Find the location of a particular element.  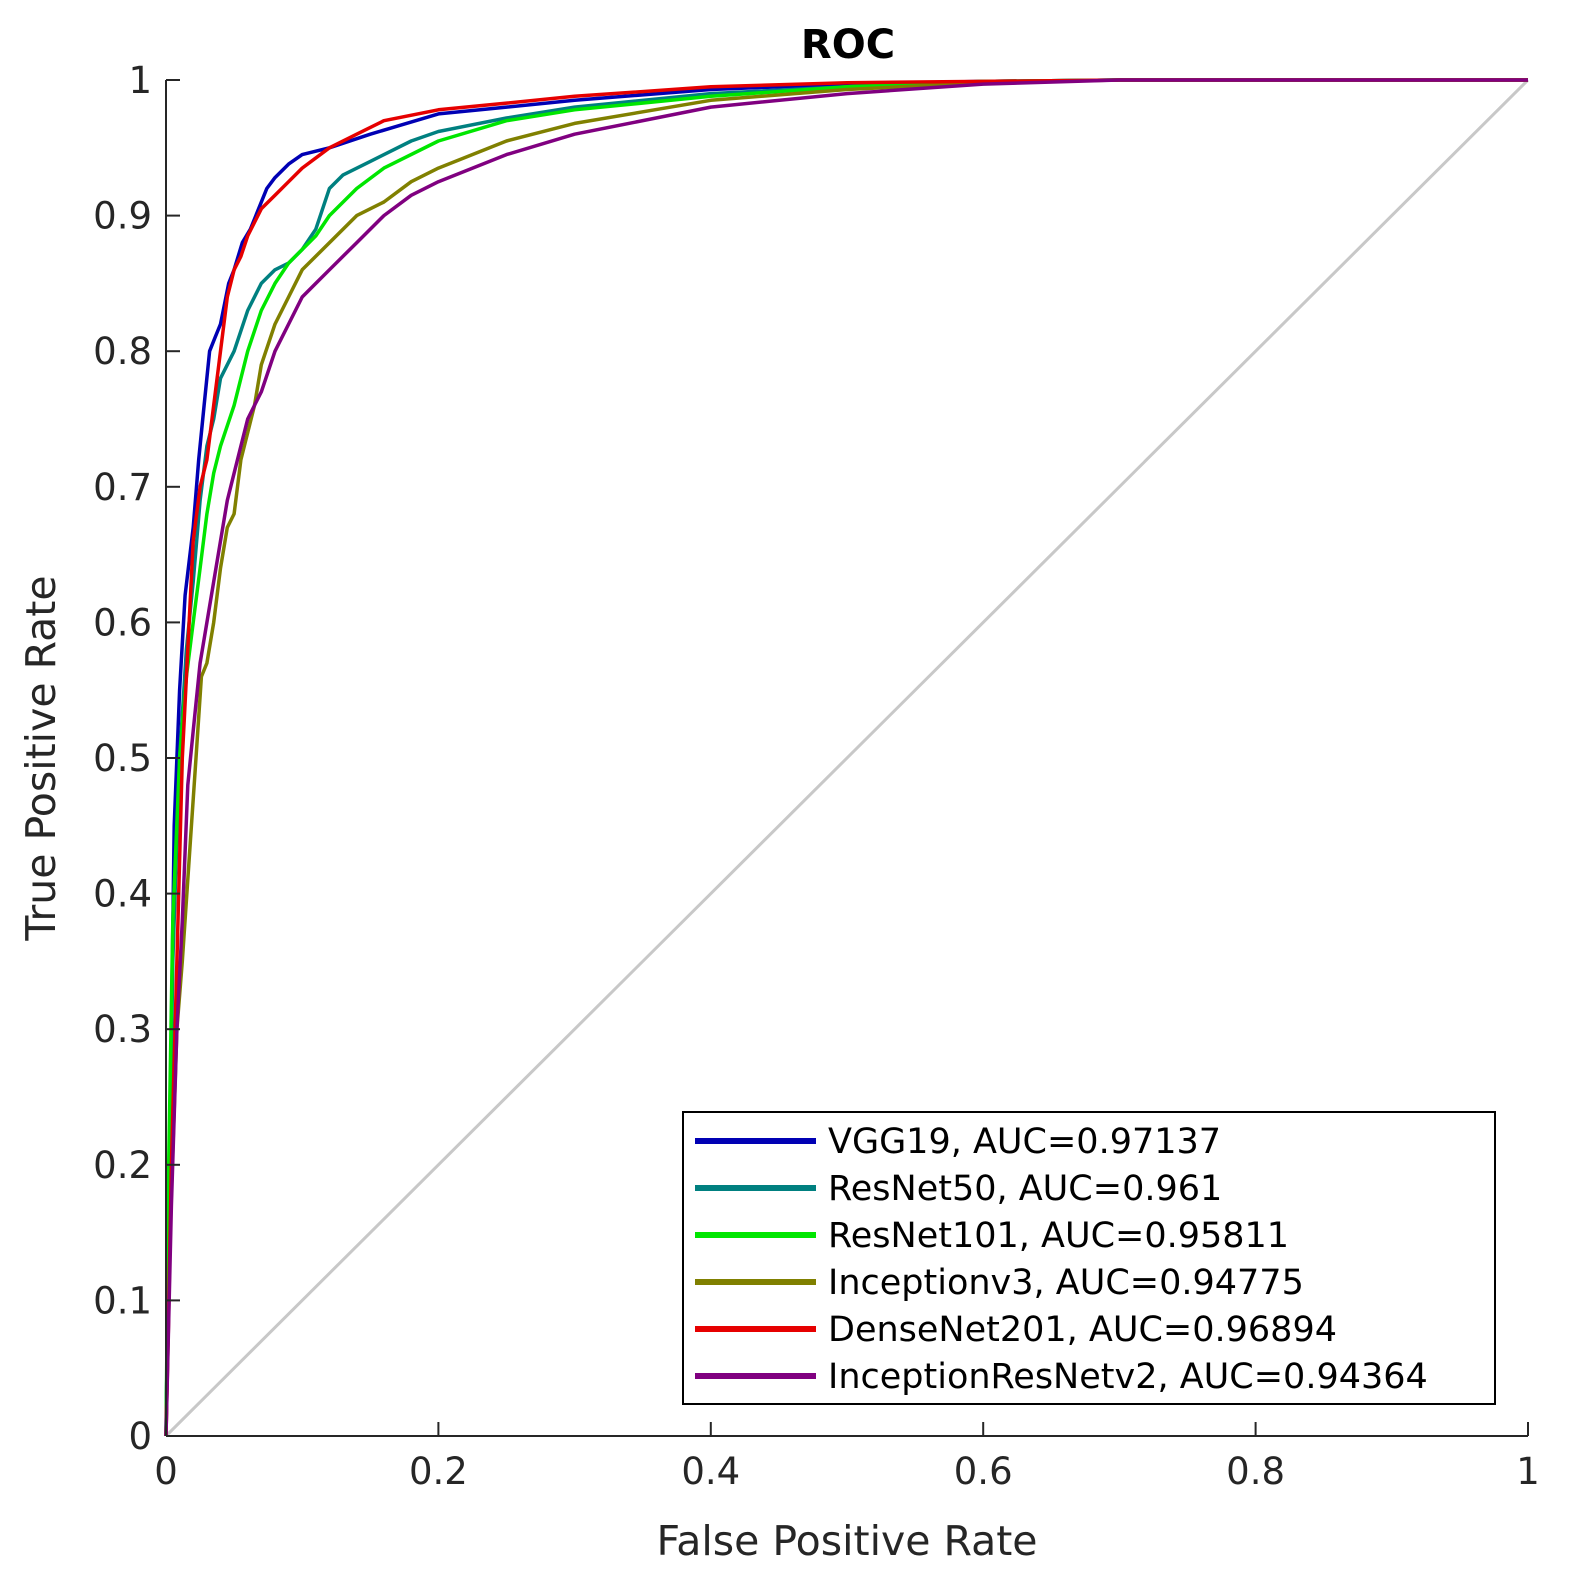

x-tick-label: 0.4 is located at coordinates (710, 1471).